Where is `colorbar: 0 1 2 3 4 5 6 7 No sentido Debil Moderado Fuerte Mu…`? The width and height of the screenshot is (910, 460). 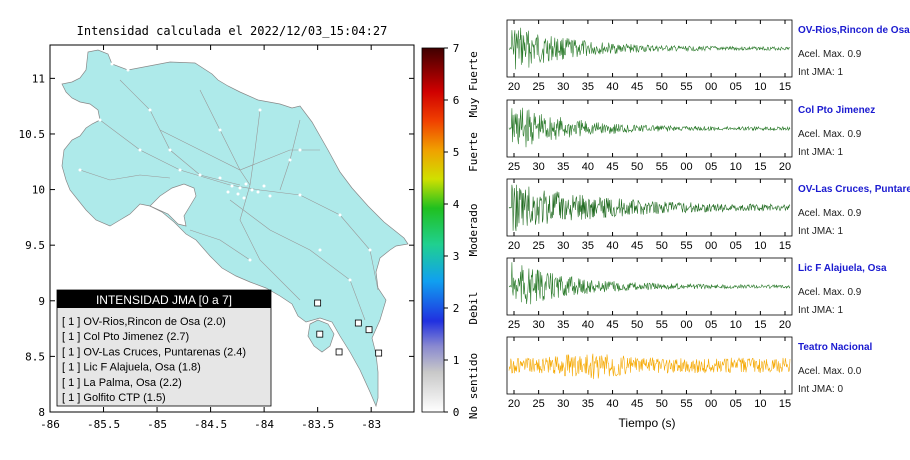
colorbar: 0 1 2 3 4 5 6 7 No sentido Debil Moderado Fuerte Mu… is located at coordinates (450, 230).